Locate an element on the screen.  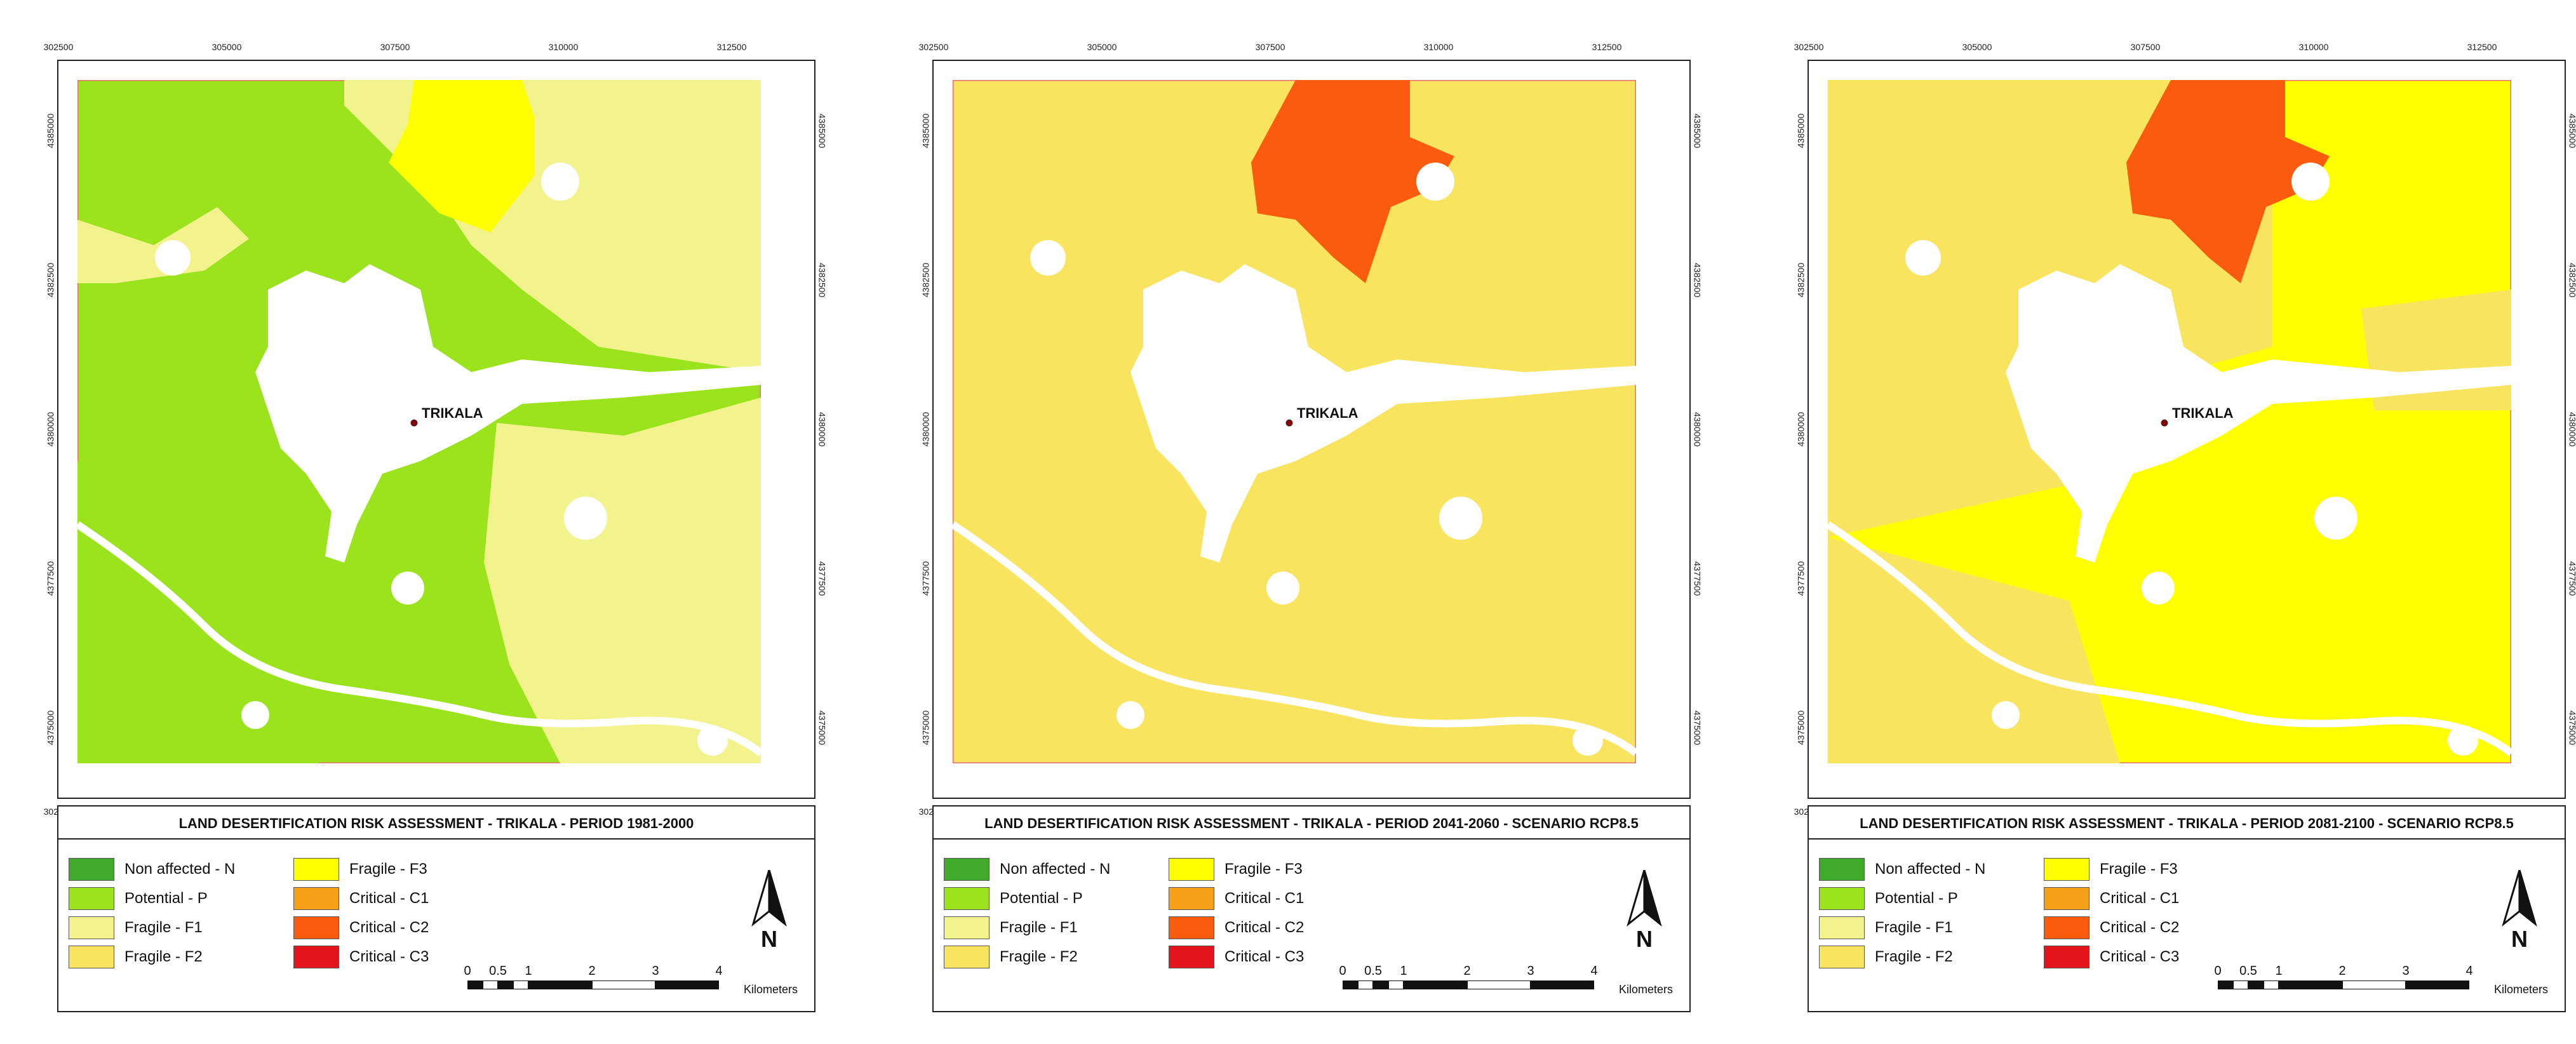
north-arrow-icon: N is located at coordinates (769, 911).